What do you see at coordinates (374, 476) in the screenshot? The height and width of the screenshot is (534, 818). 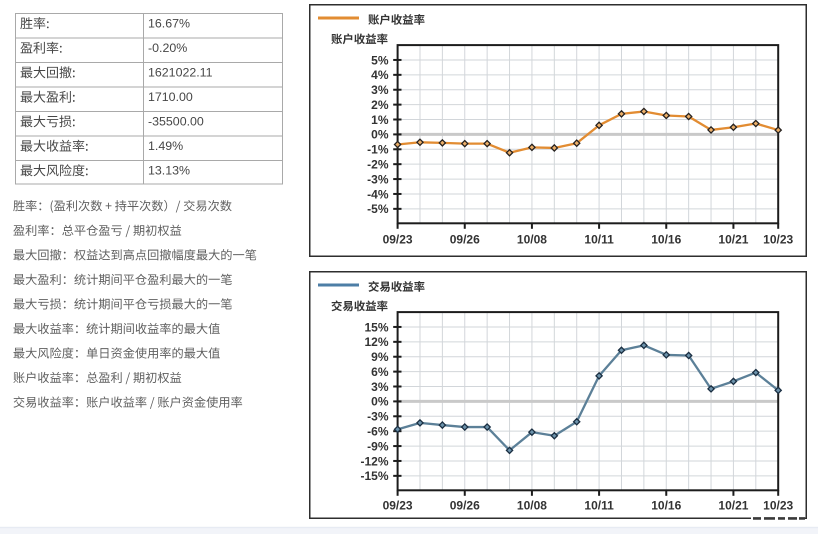 I see `svg-text: -15%` at bounding box center [374, 476].